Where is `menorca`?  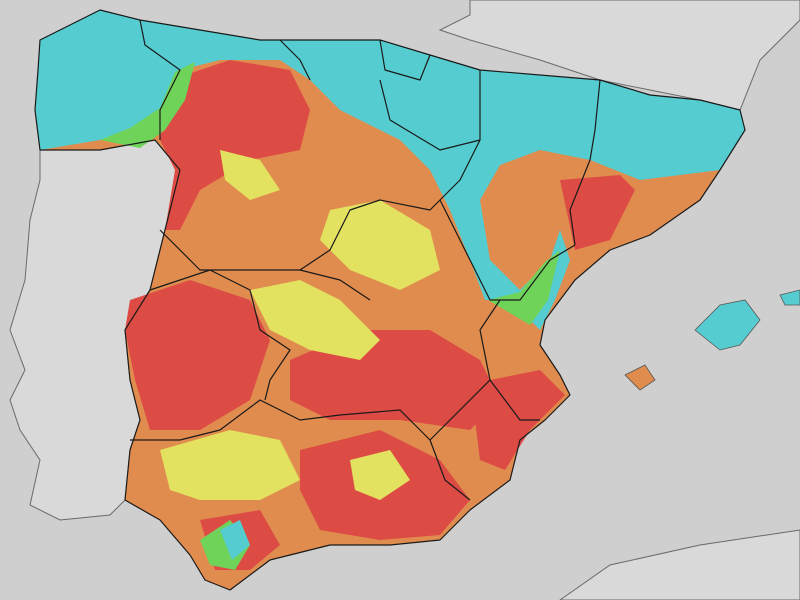
menorca is located at coordinates (789, 297).